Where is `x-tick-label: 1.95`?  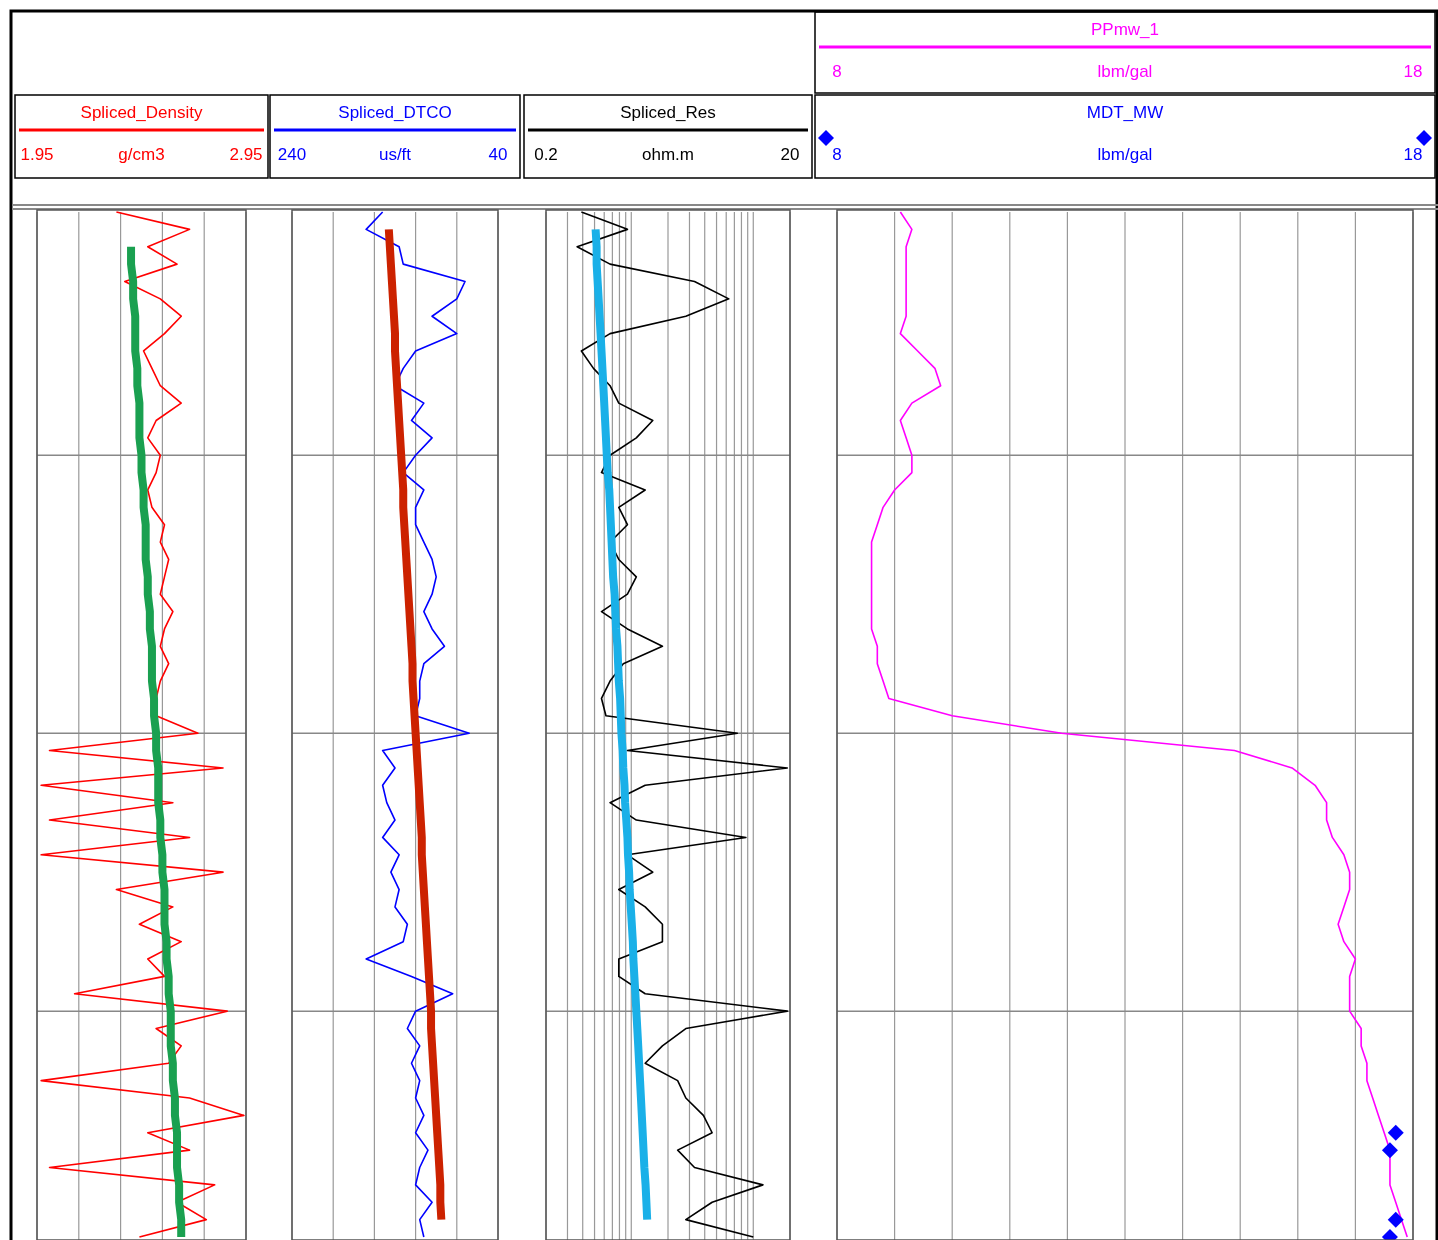 x-tick-label: 1.95 is located at coordinates (37, 154).